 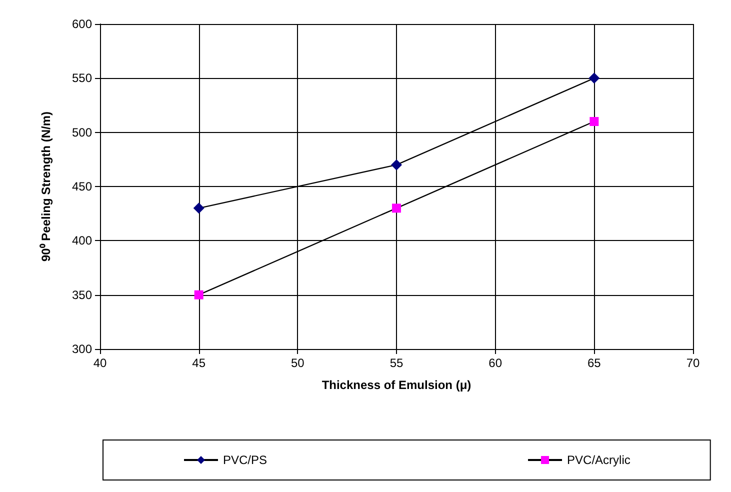 What do you see at coordinates (594, 363) in the screenshot?
I see `x-tick-label: 65` at bounding box center [594, 363].